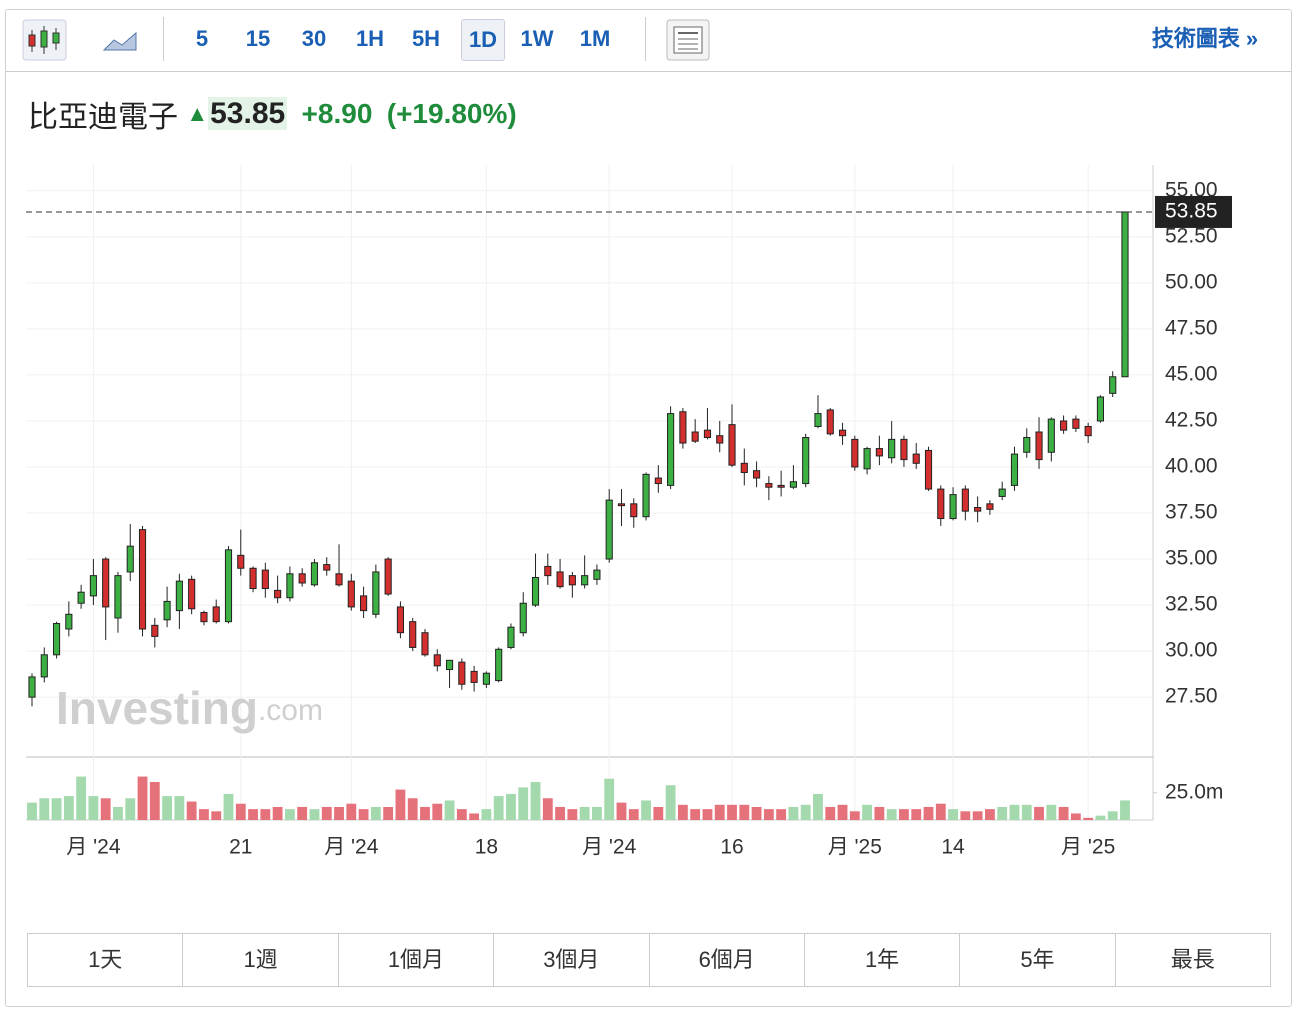 The image size is (1309, 1017). I want to click on area-icon, so click(119, 41).